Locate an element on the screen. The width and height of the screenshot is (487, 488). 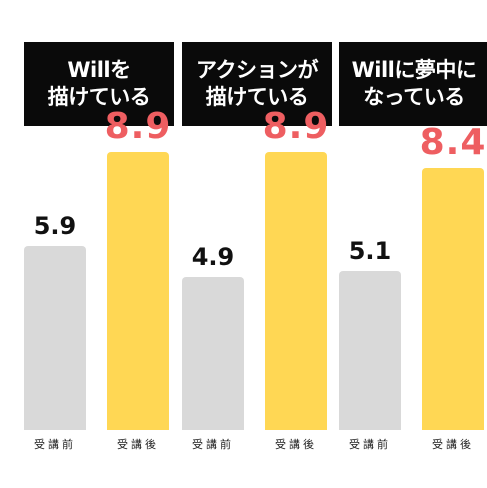
chart-title-box: Willに夢中に なっている is located at coordinates (413, 84).